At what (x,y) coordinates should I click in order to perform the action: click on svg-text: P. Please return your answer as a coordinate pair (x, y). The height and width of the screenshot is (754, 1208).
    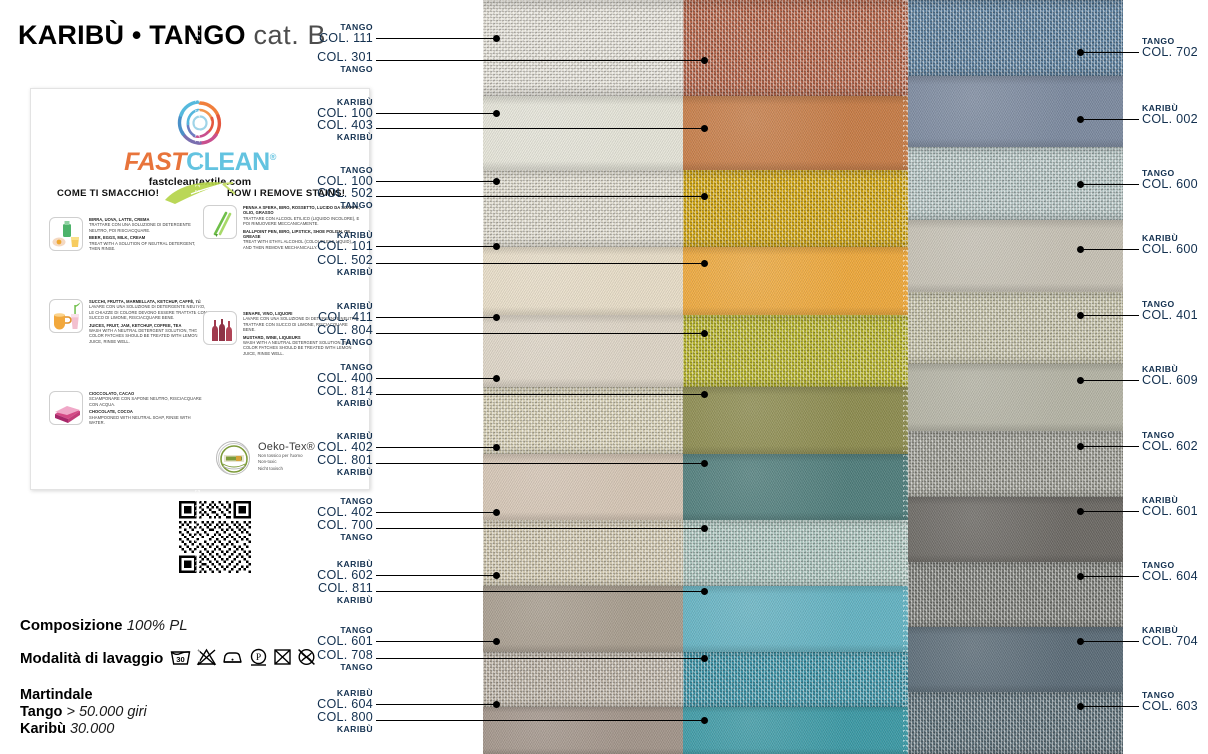
    Looking at the image, I should click on (258, 658).